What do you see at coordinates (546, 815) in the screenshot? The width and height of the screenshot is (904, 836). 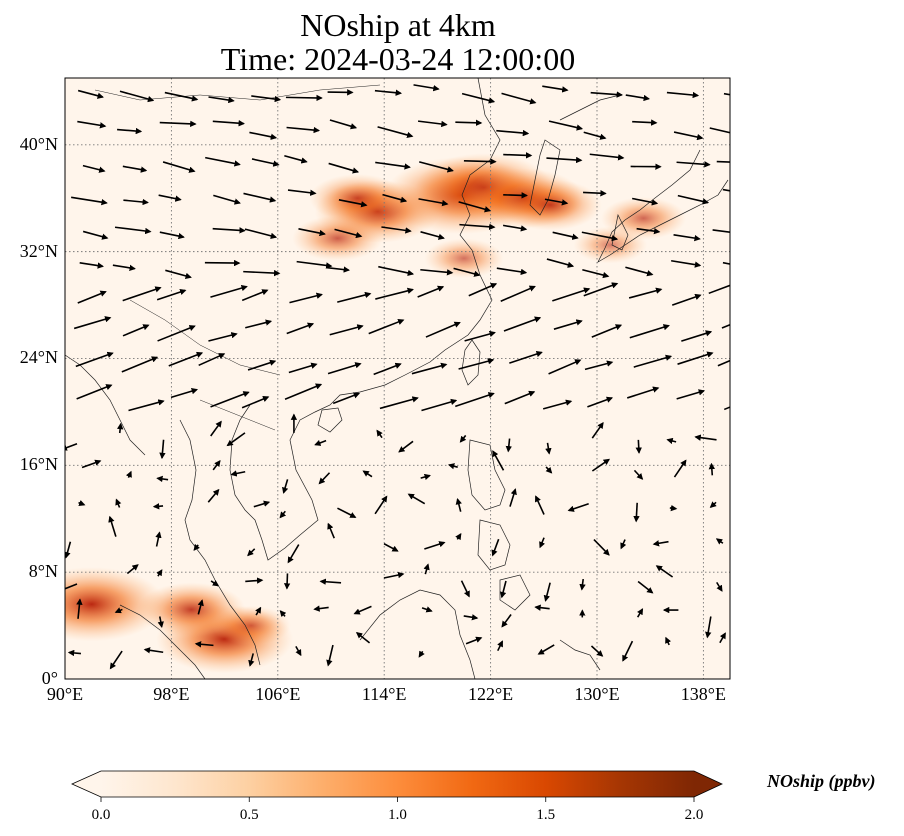 I see `colorbar-tick-label: 1.5` at bounding box center [546, 815].